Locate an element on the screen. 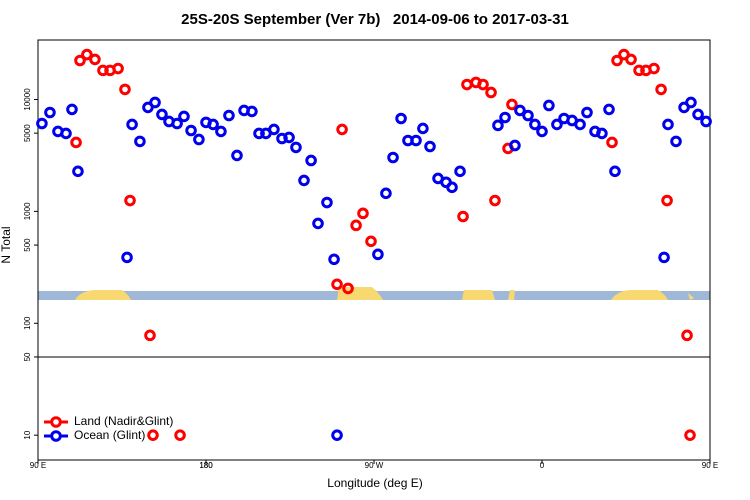 This screenshot has height=500, width=750. y-axis-label: N Total is located at coordinates (6, 244).